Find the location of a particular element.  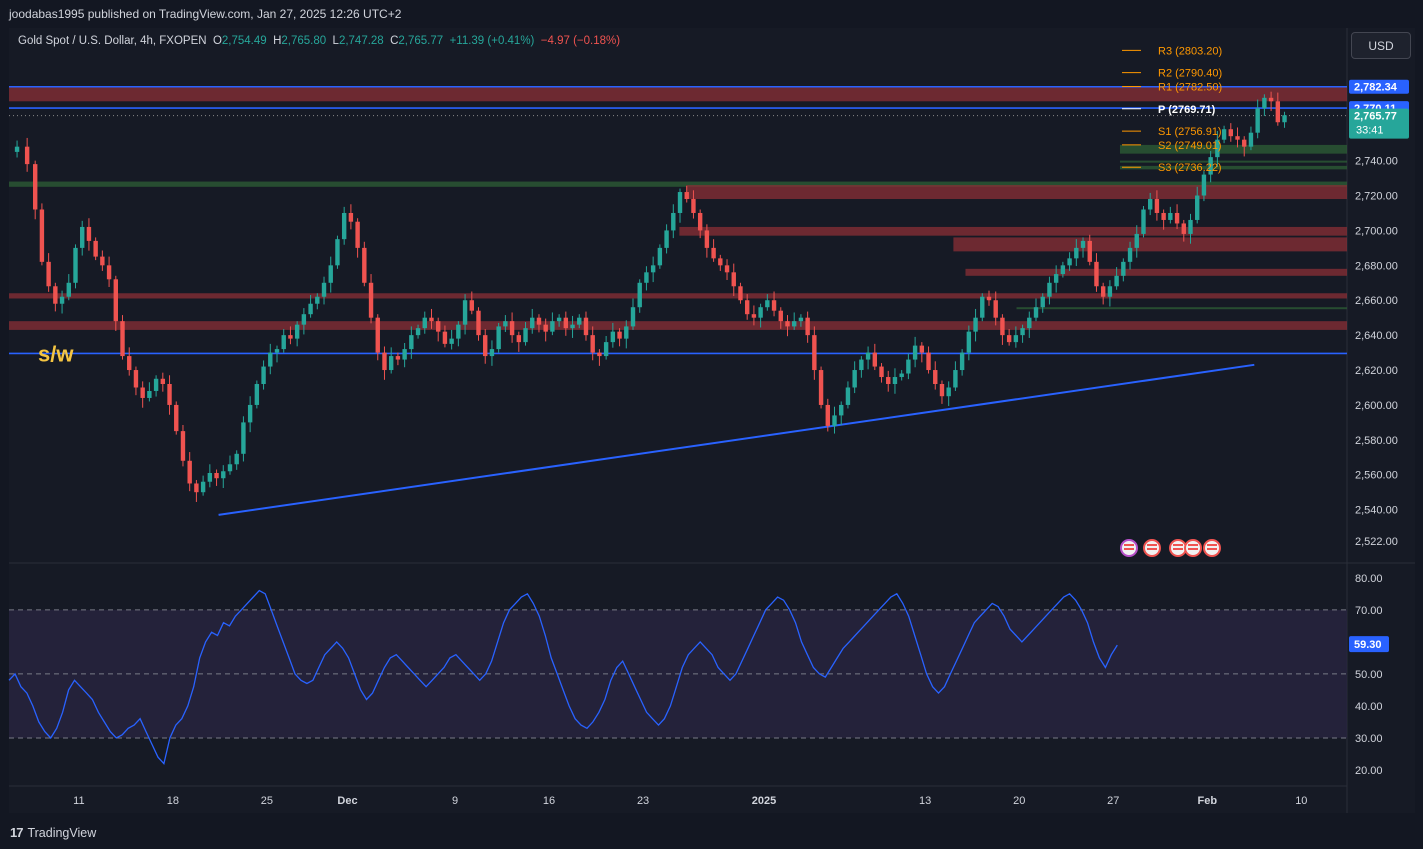

time-tick-label: 2025 is located at coordinates (764, 801).